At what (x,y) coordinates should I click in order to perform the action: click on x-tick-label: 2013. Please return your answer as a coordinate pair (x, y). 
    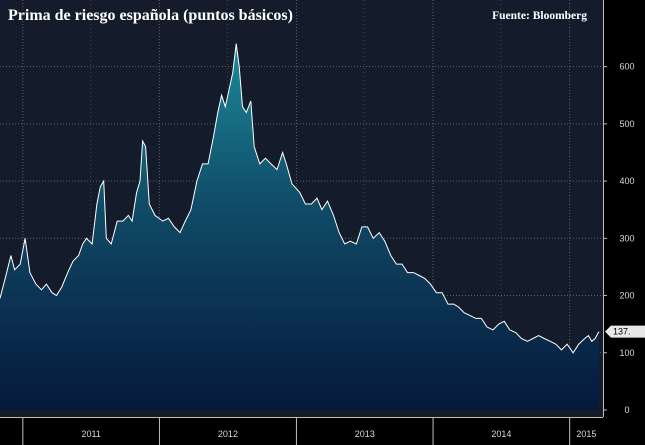
    Looking at the image, I should click on (365, 434).